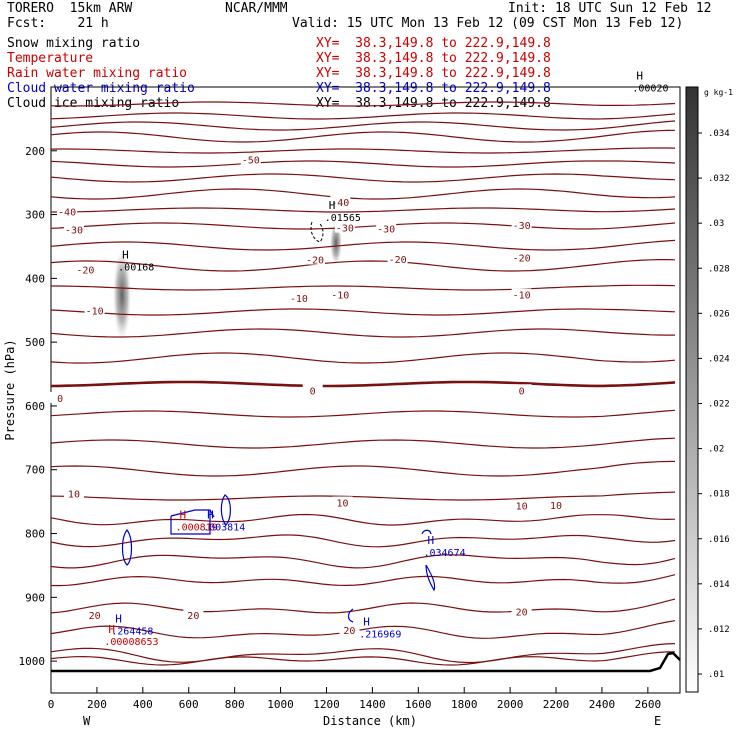  Describe the element at coordinates (197, 527) in the screenshot. I see `extremum-value: .000819` at that location.